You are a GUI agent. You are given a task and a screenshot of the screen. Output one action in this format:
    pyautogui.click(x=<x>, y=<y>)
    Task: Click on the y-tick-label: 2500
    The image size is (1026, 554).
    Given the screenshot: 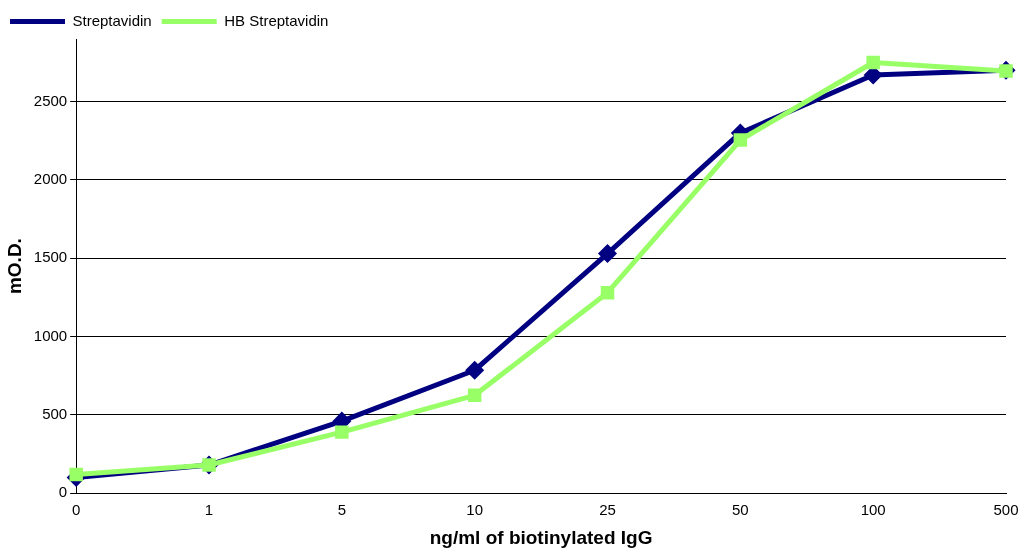 What is the action you would take?
    pyautogui.click(x=50, y=100)
    